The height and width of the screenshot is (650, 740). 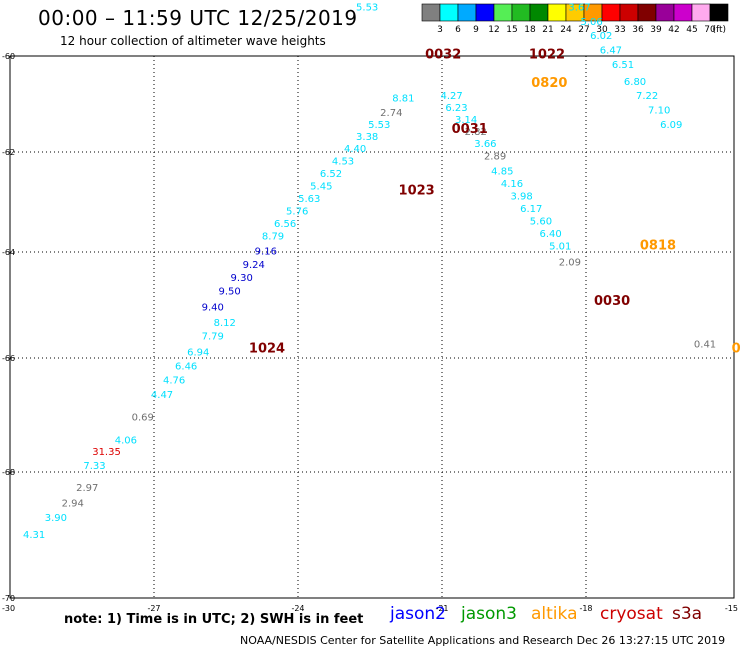 I want to click on wave-height-value: 6.09, so click(x=671, y=125).